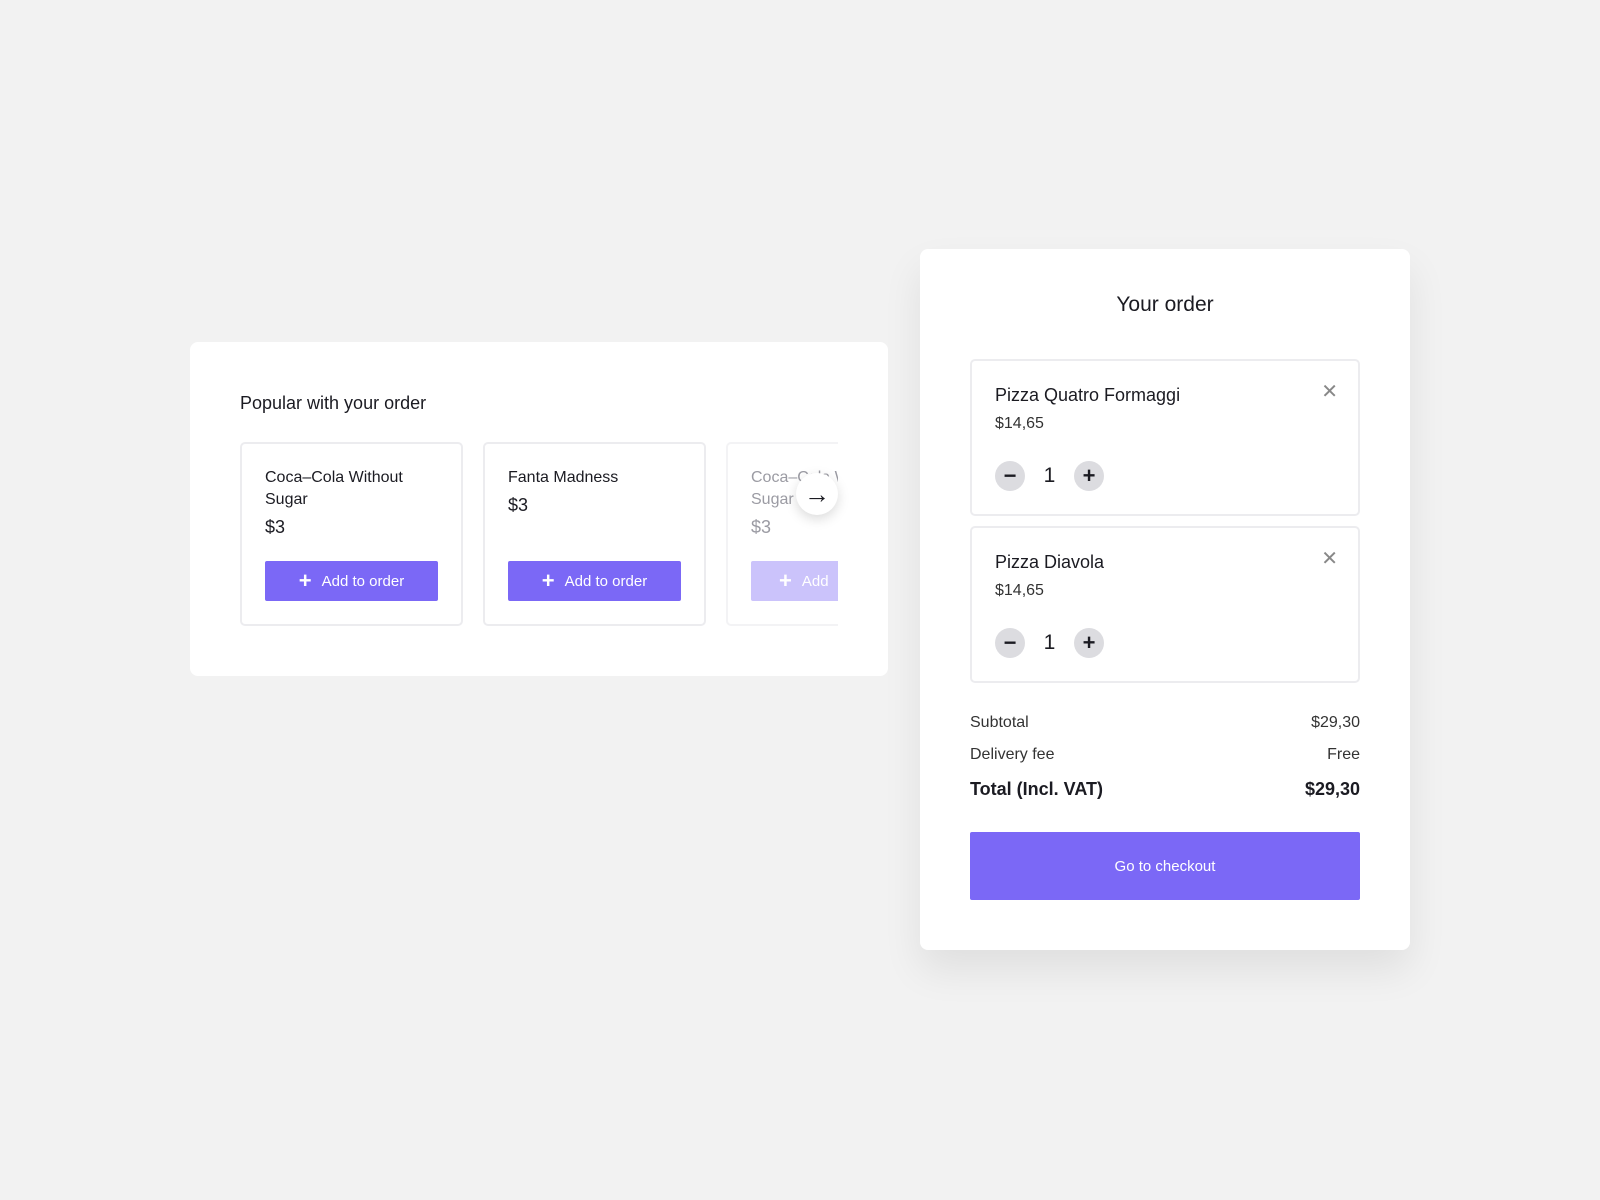  I want to click on delivery-value: Free, so click(1343, 754).